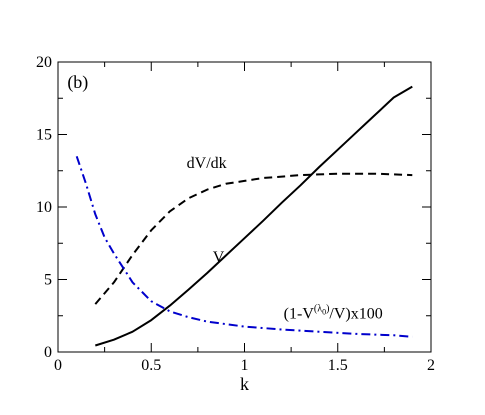 The width and height of the screenshot is (485, 415). What do you see at coordinates (219, 257) in the screenshot?
I see `v-series-label: V` at bounding box center [219, 257].